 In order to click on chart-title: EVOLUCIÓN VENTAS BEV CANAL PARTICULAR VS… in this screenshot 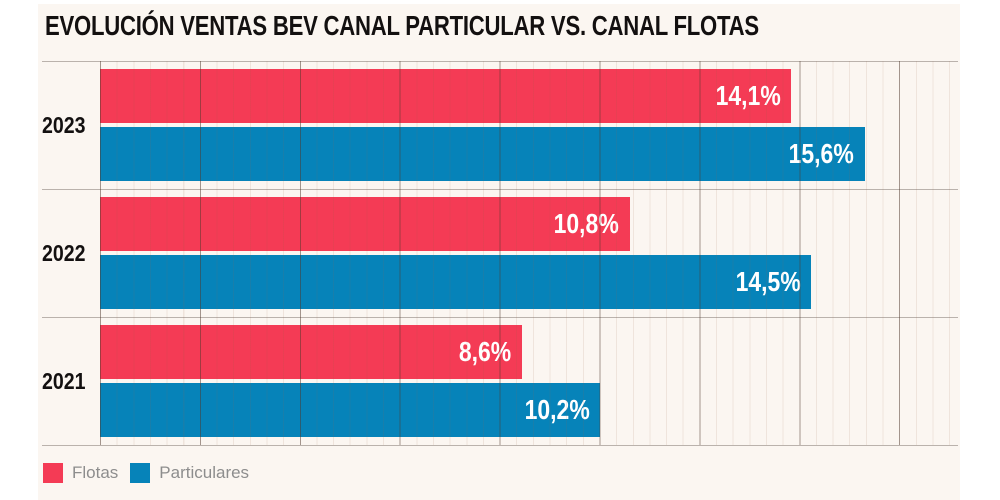, I will do `click(402, 25)`.